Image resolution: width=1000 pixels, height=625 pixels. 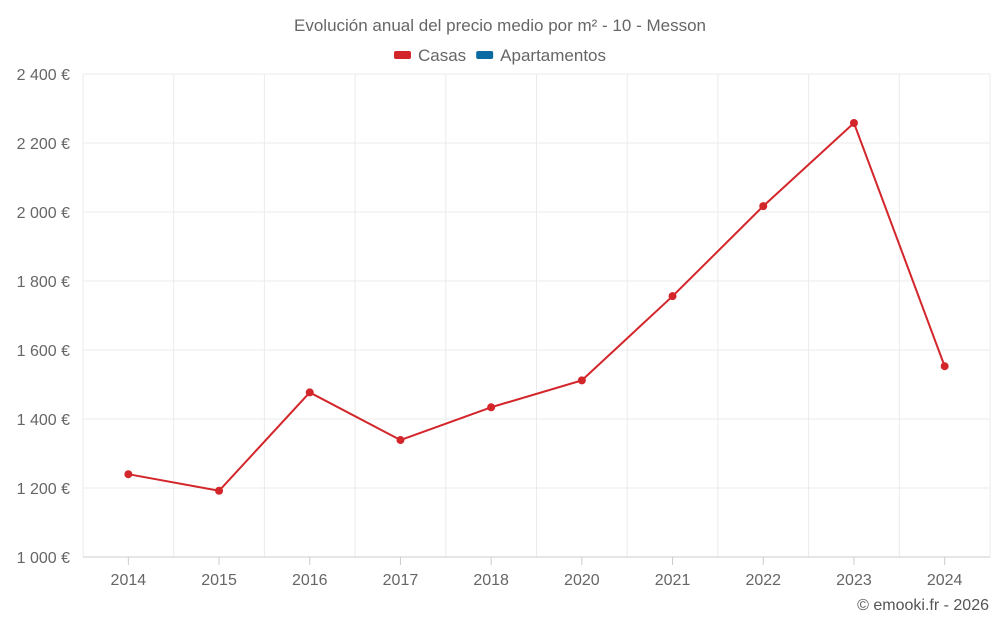 What do you see at coordinates (536, 572) in the screenshot?
I see `x-axis: 2014 2015 2016 2017 2018 2020 2021 2022 2023 2024` at bounding box center [536, 572].